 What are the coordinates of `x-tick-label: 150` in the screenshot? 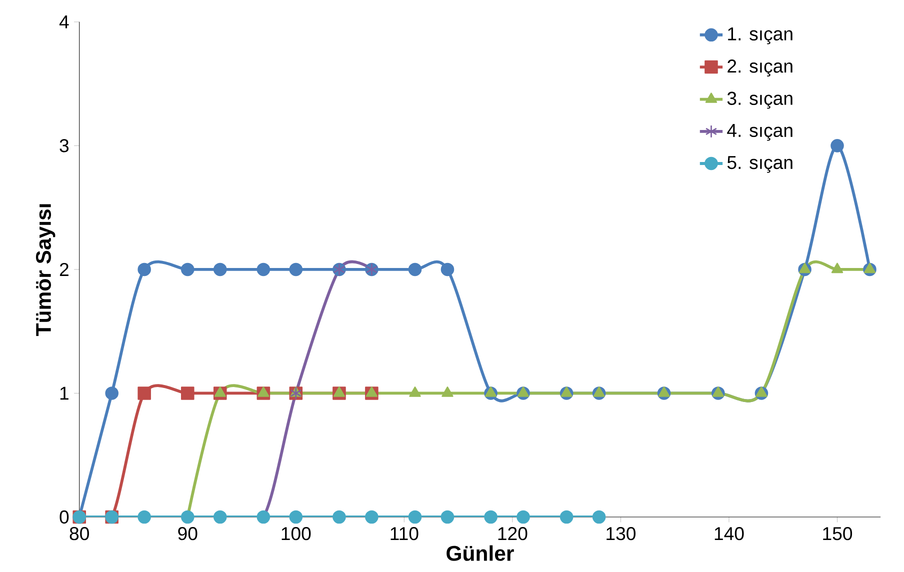 It's located at (837, 533).